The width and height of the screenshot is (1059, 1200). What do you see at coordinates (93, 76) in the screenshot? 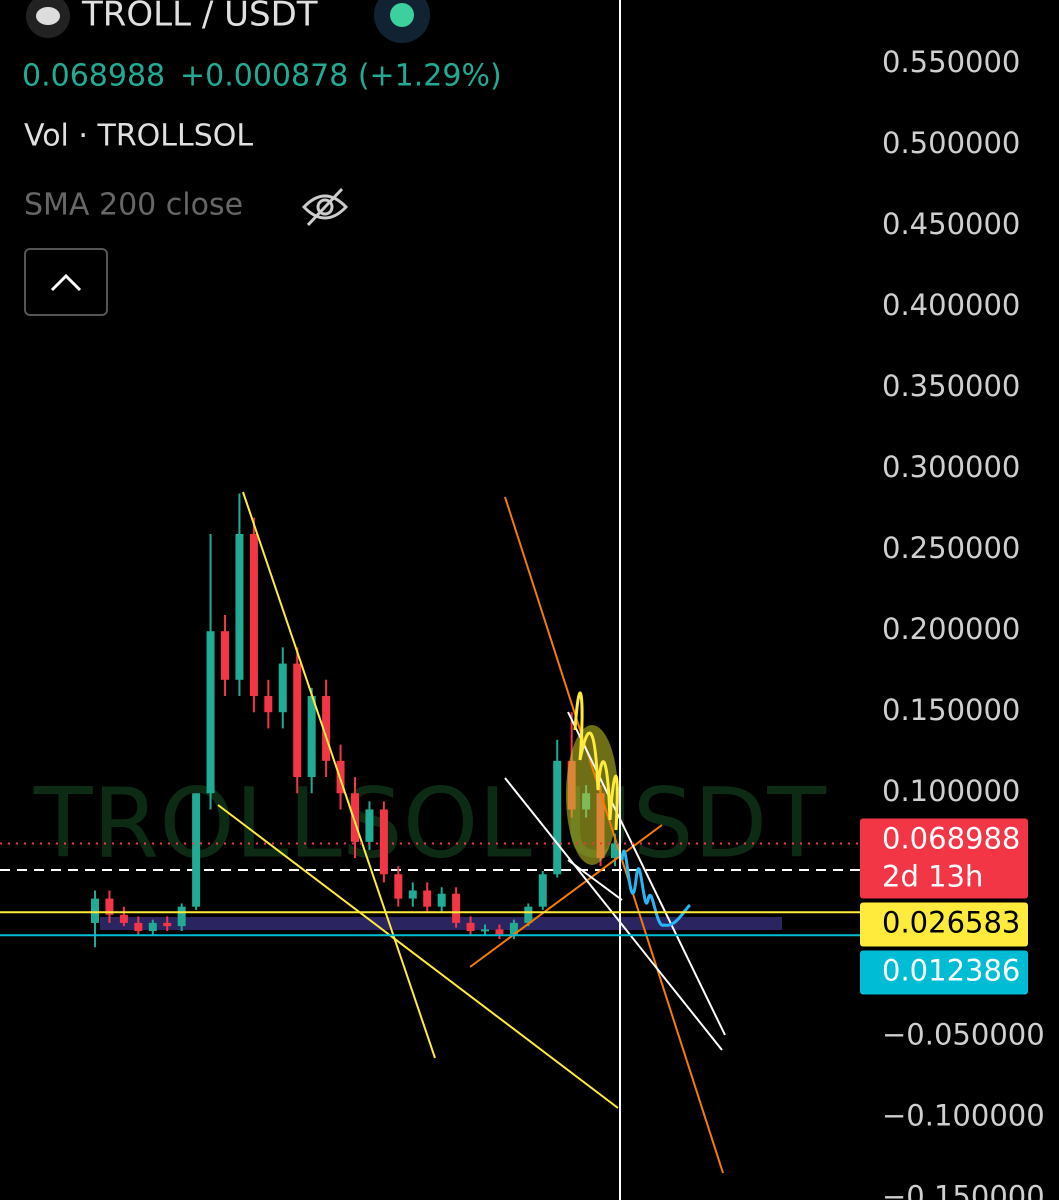
I see `last-price: 0.068988` at bounding box center [93, 76].